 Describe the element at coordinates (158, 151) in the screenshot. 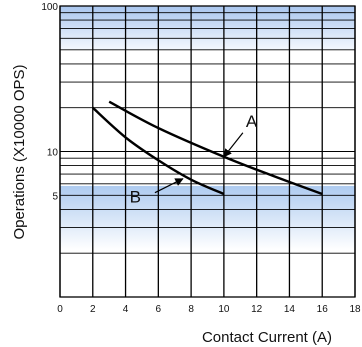

I see `curve-b` at that location.